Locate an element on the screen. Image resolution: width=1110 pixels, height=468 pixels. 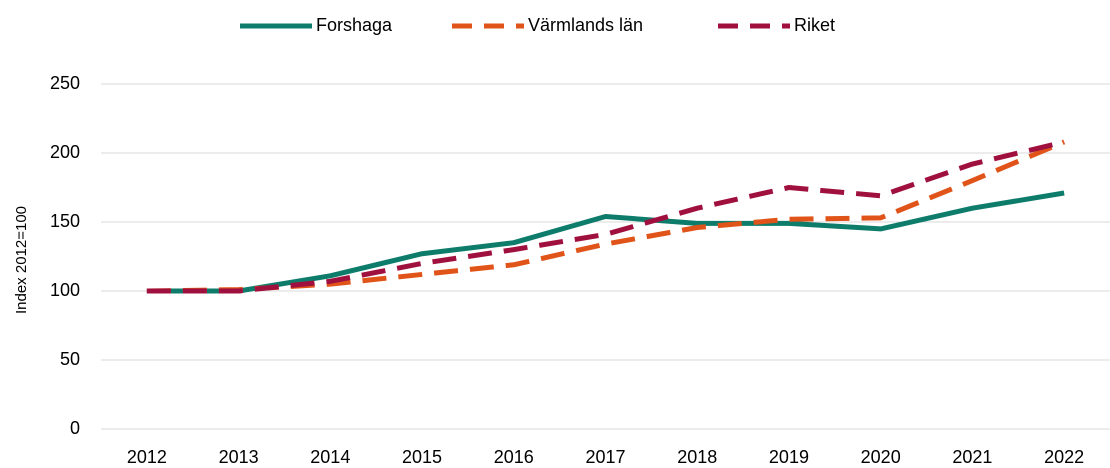
y-tick-label: 100 is located at coordinates (65, 290).